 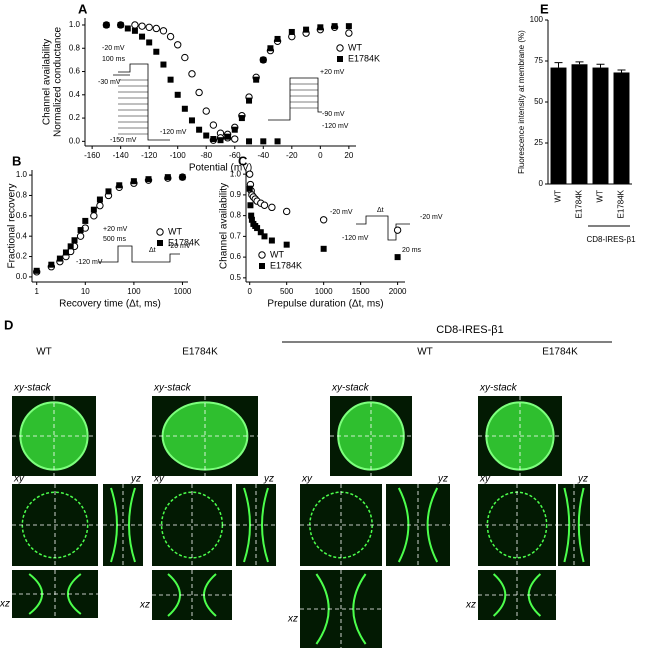 I want to click on x-tick-label: -140, so click(x=121, y=155).